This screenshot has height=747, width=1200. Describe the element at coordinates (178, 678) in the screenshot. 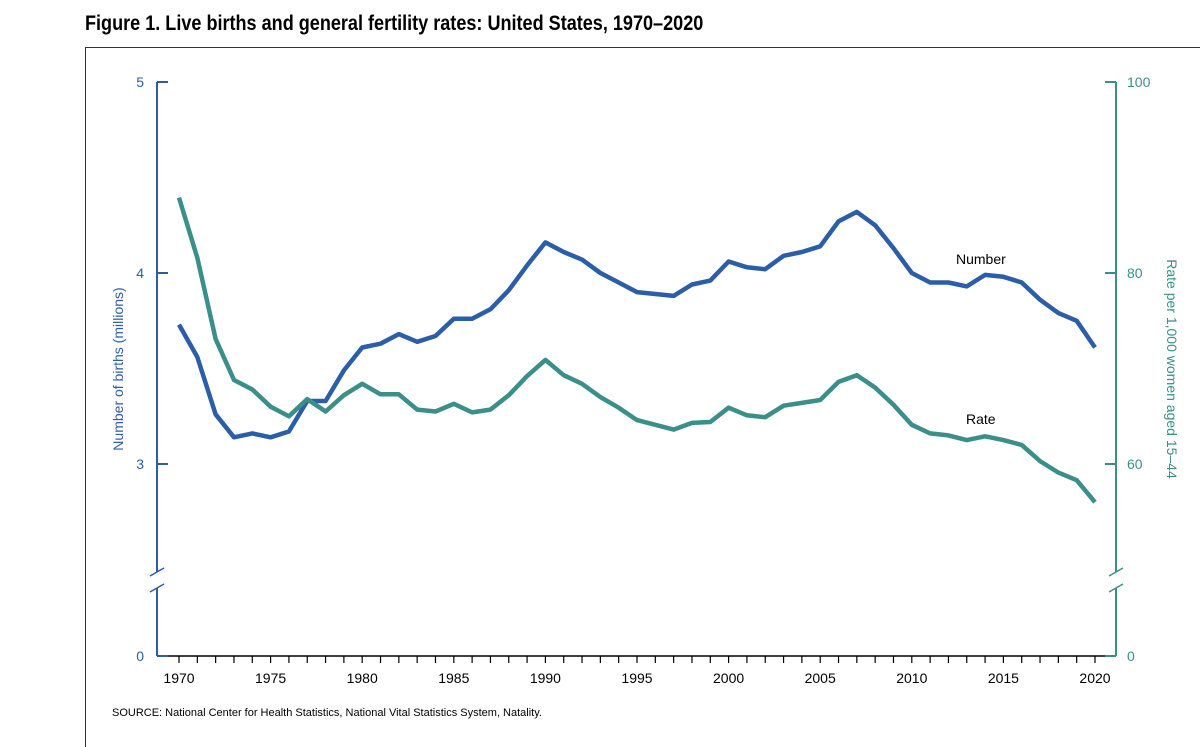

I see `x-tick-label: 1970` at that location.